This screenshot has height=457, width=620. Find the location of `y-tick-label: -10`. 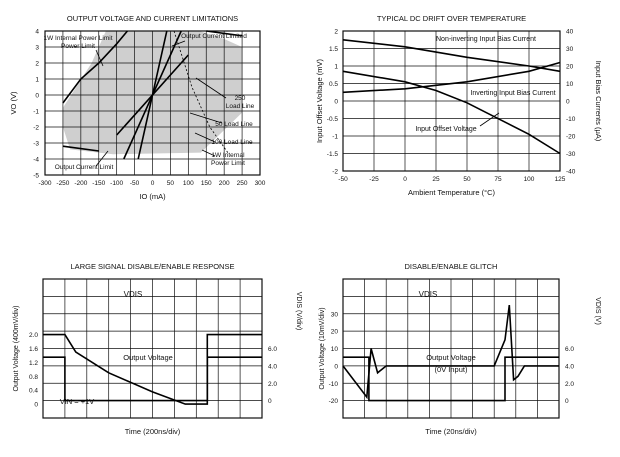

y-tick-label: -10 is located at coordinates (334, 384).